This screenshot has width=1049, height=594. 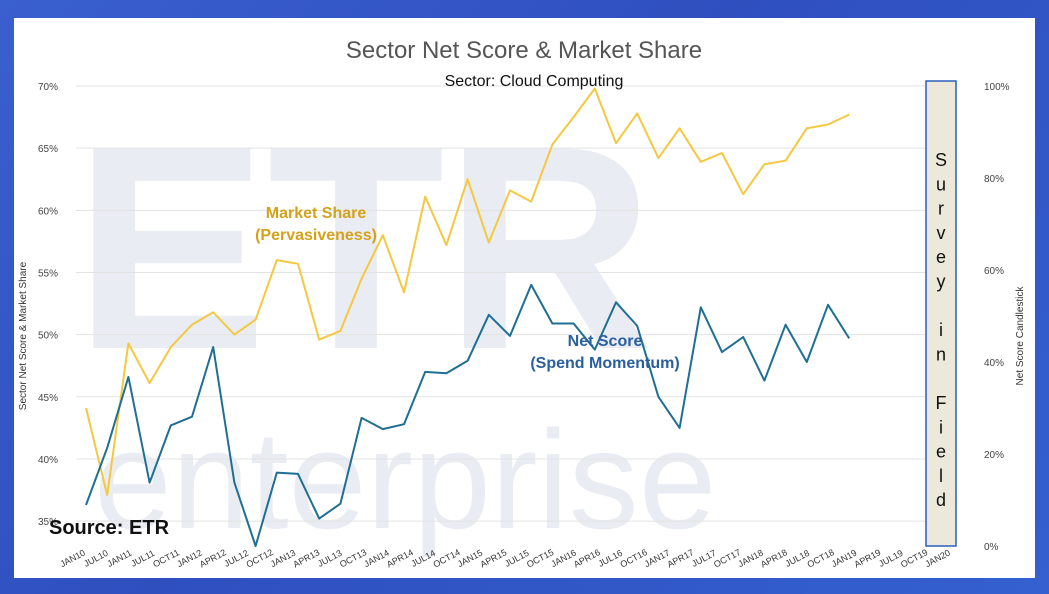 What do you see at coordinates (72, 559) in the screenshot?
I see `x-tick-label: JAN10` at bounding box center [72, 559].